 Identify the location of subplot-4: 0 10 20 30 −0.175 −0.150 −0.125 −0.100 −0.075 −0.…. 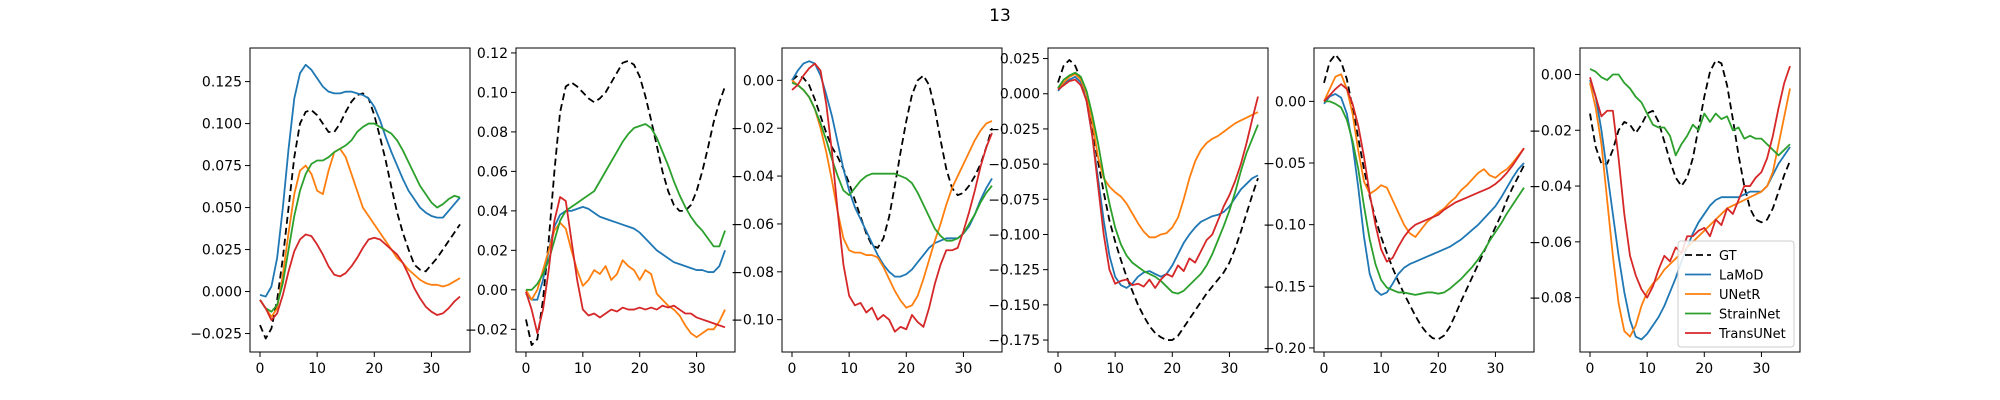
(1128, 212).